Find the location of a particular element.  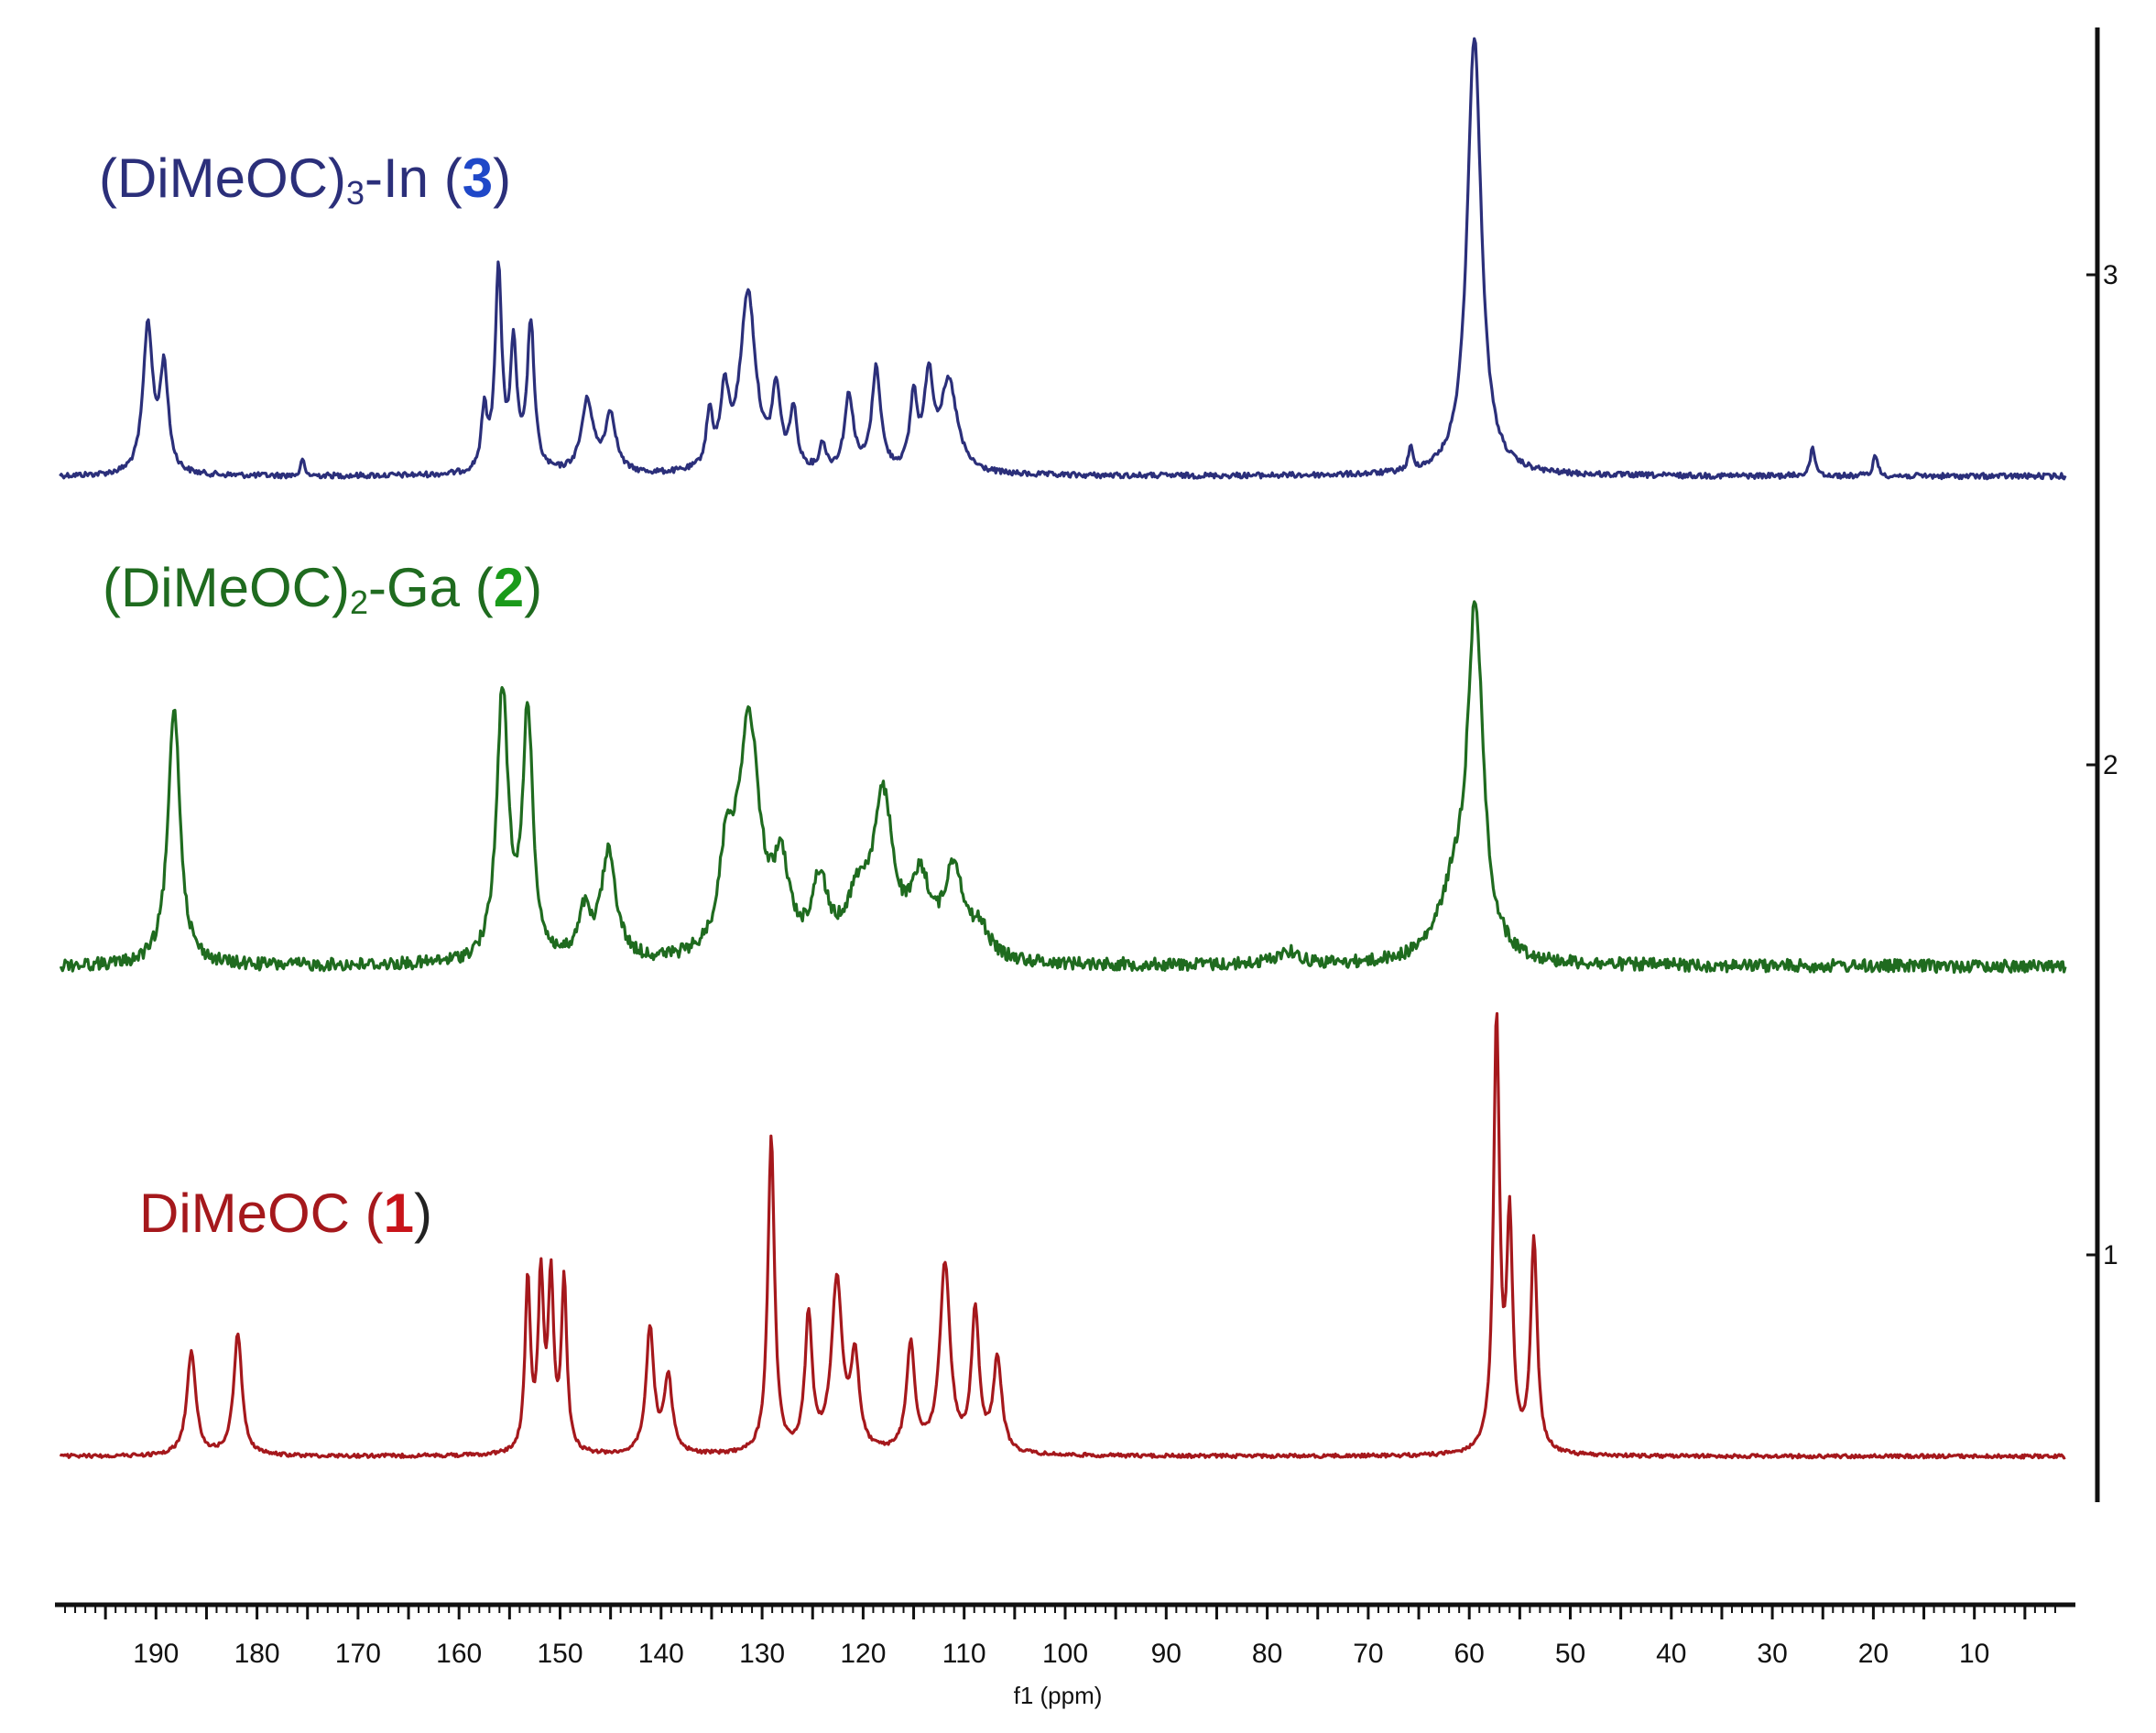

right-tick-label: 3 is located at coordinates (2110, 275).